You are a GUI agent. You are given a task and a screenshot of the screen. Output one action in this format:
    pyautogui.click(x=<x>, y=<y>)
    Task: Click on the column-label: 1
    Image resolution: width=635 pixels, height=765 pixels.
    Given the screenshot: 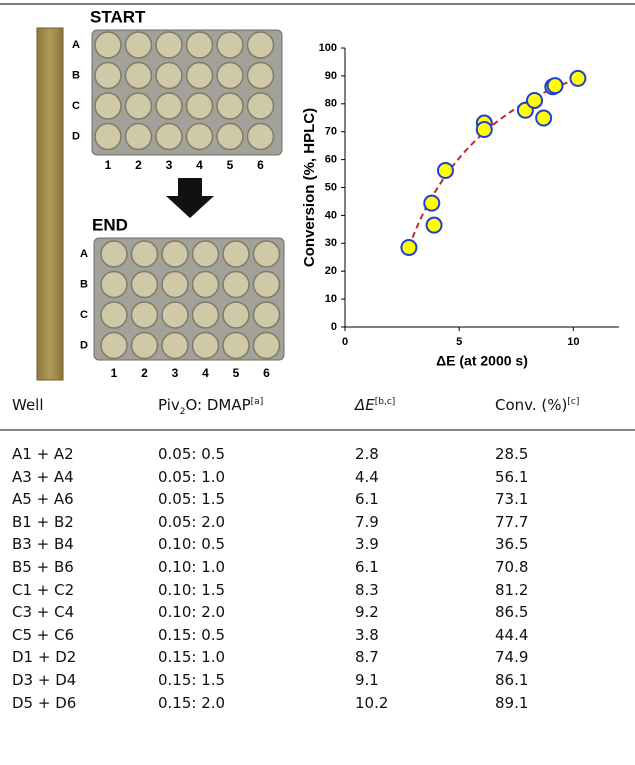 What is the action you would take?
    pyautogui.click(x=114, y=373)
    